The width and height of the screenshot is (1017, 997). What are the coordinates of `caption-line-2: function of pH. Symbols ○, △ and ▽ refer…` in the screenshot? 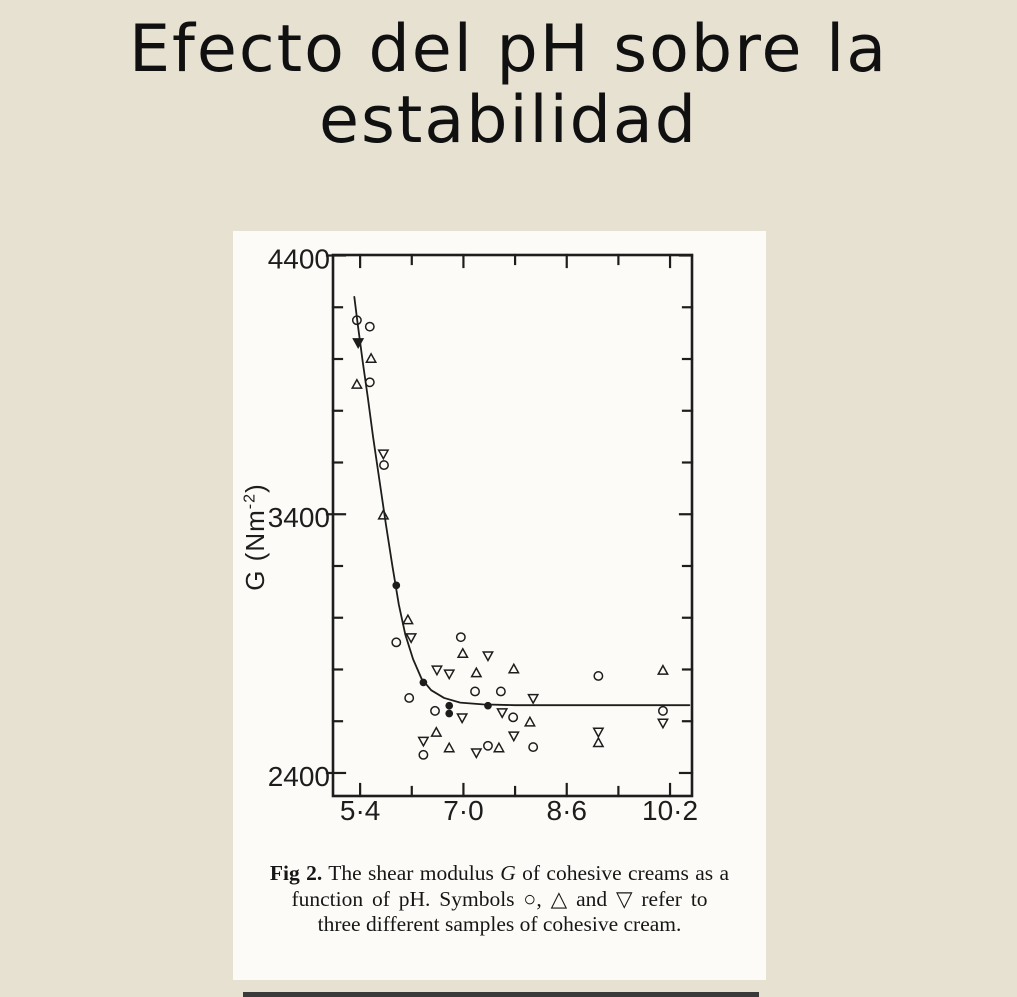 It's located at (499, 898).